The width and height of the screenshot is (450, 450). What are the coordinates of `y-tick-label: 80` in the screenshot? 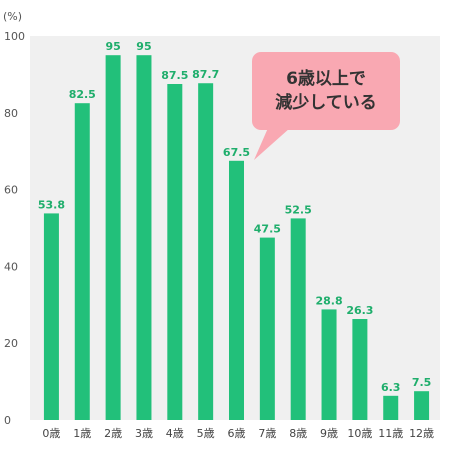 It's located at (11, 113).